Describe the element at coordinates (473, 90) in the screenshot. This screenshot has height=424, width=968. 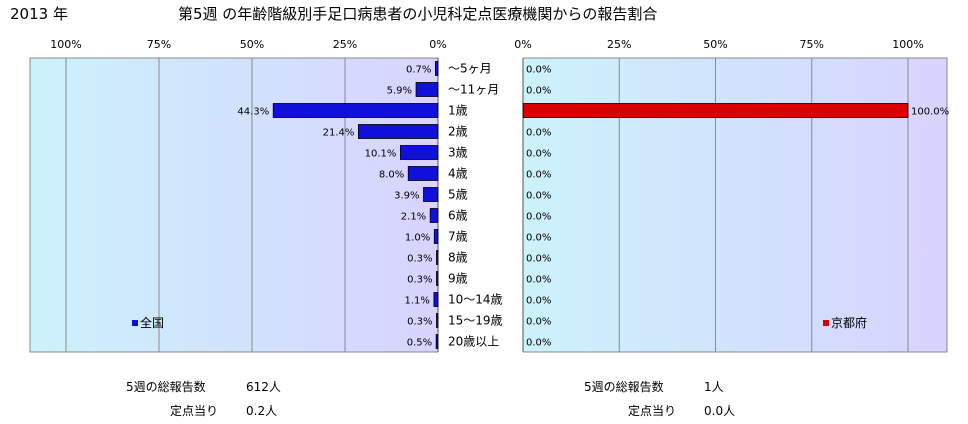
I see `category-label: ～11ヶ月` at that location.